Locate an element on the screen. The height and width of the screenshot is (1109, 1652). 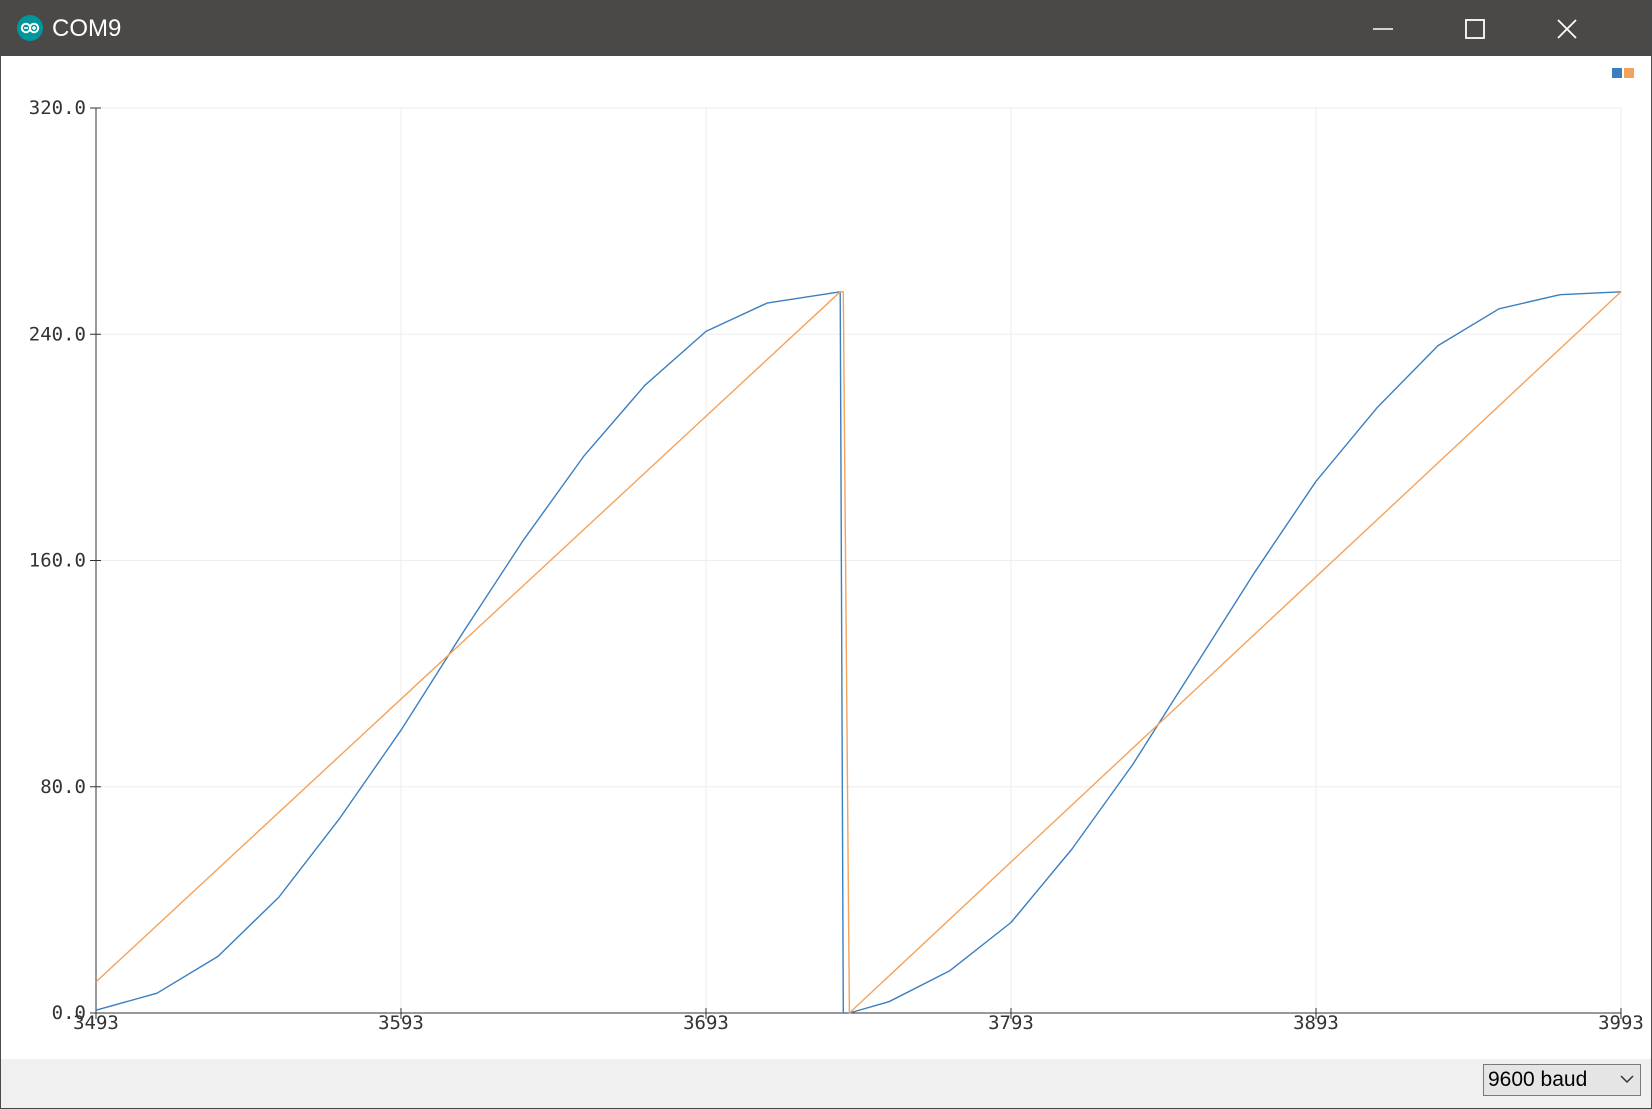
close-icon is located at coordinates (1567, 28).